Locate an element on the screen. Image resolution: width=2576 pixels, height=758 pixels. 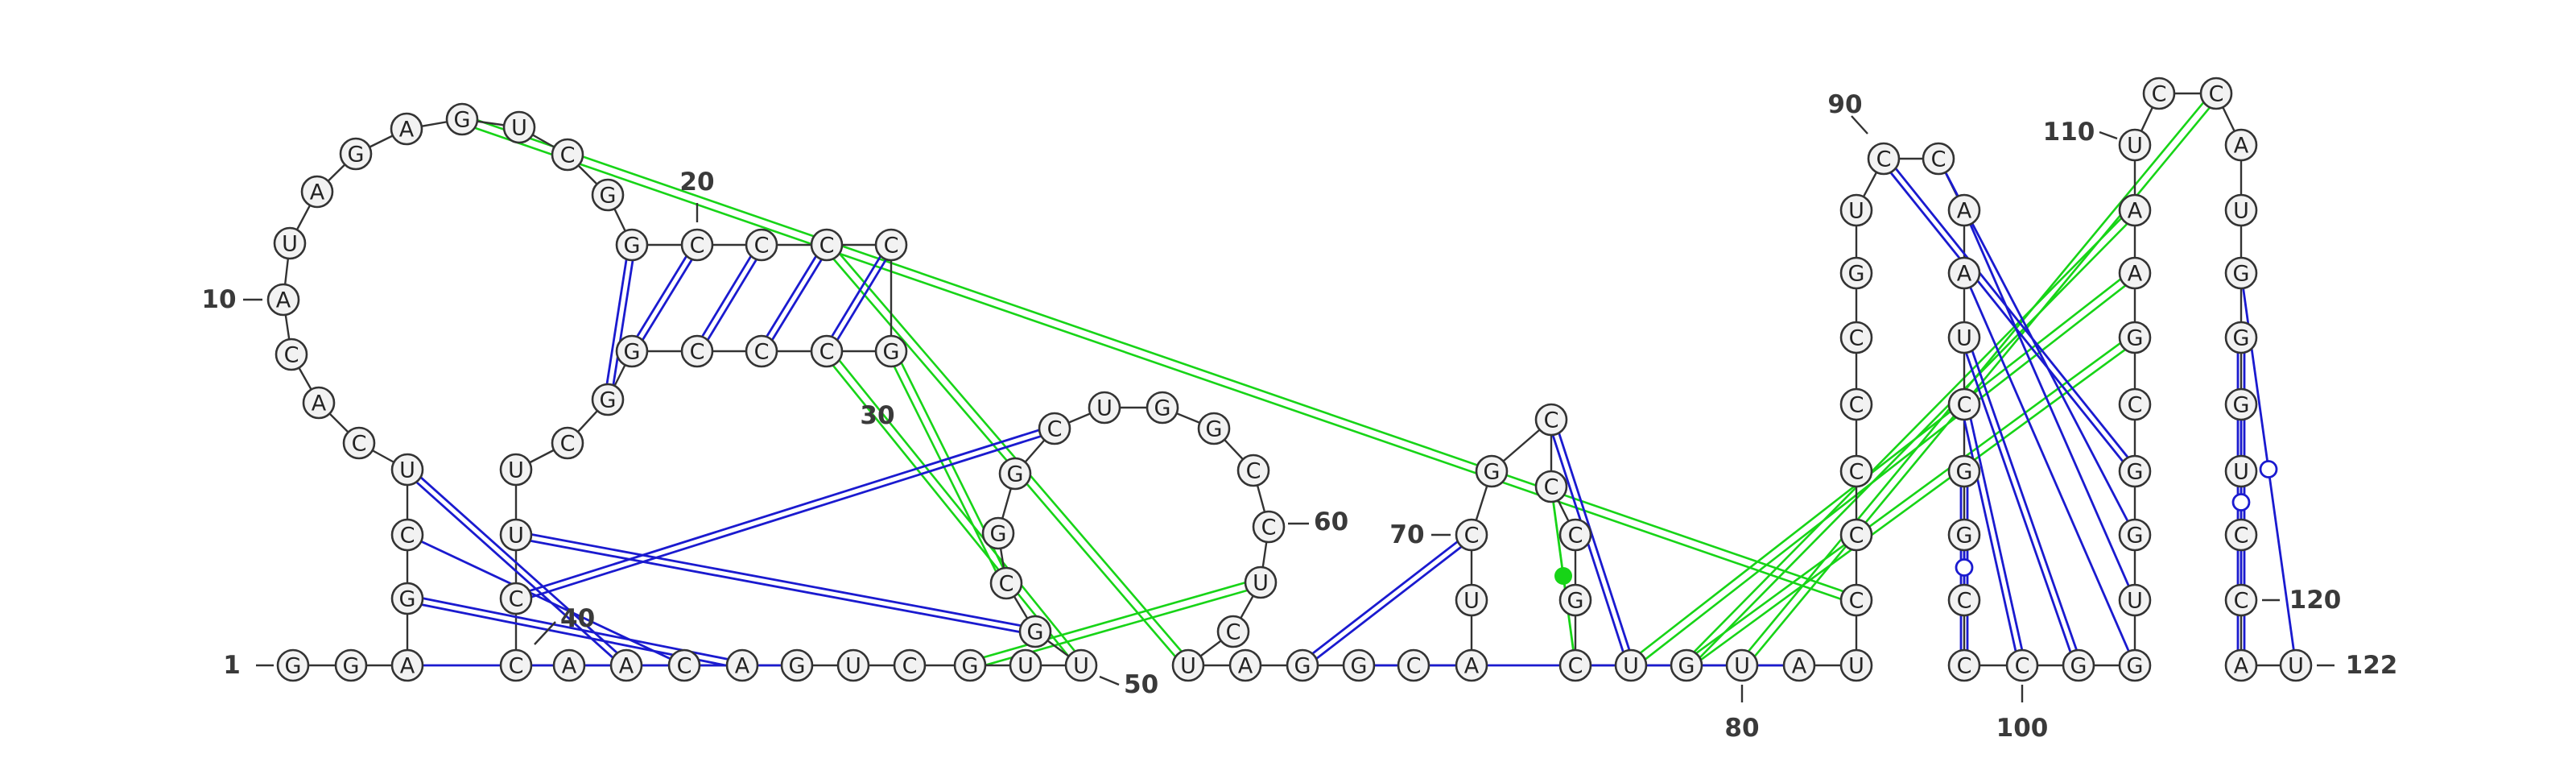
nucleotide-89: G is located at coordinates (1964, 471).